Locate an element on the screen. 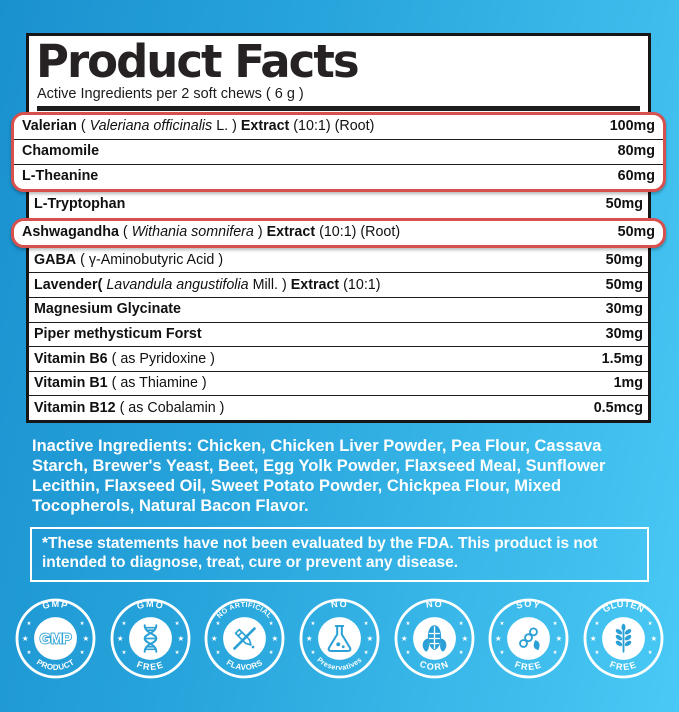 The image size is (679, 712). text-segment: ( is located at coordinates (125, 232).